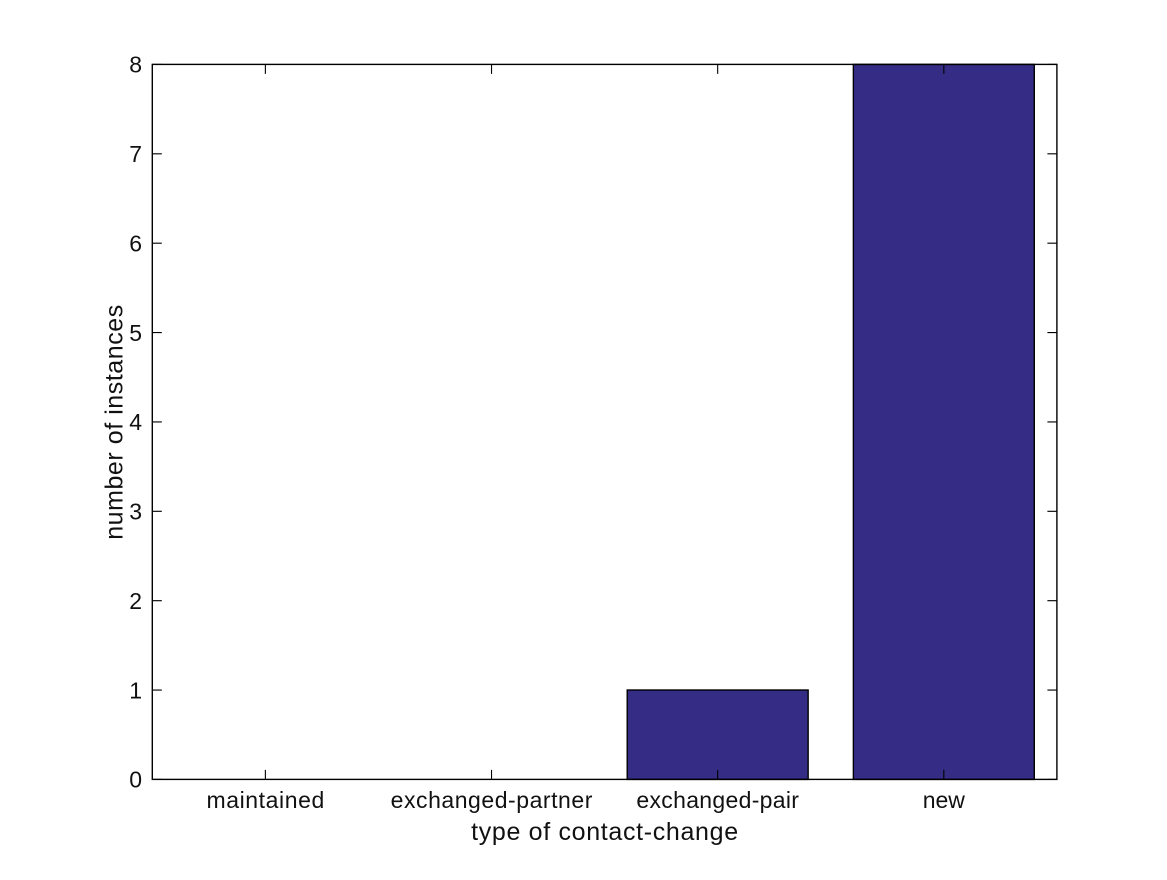 The width and height of the screenshot is (1167, 880). Describe the element at coordinates (115, 422) in the screenshot. I see `svg-text: number of instances` at that location.